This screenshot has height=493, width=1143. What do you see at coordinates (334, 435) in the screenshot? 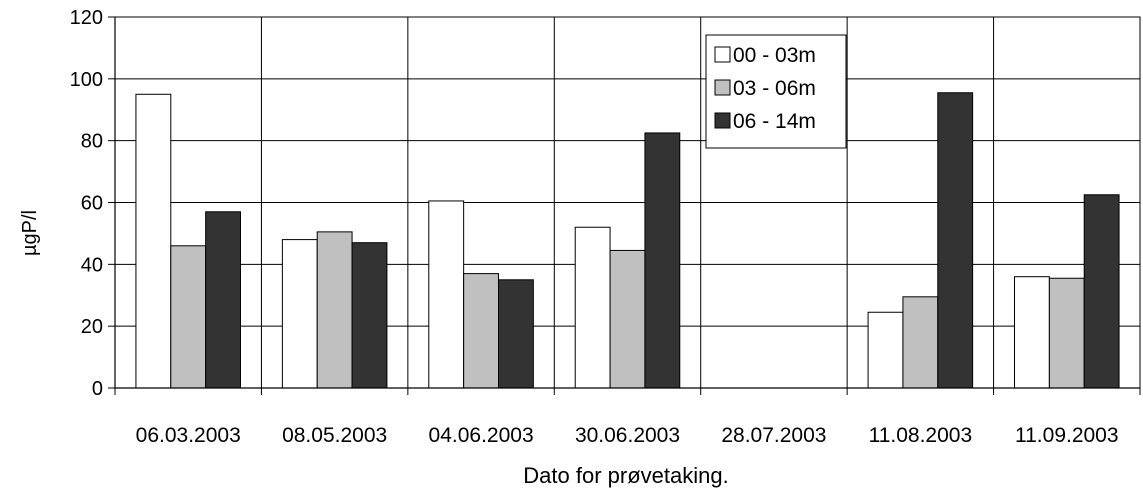
I see `x-tick-label: 08.05.2003` at bounding box center [334, 435].